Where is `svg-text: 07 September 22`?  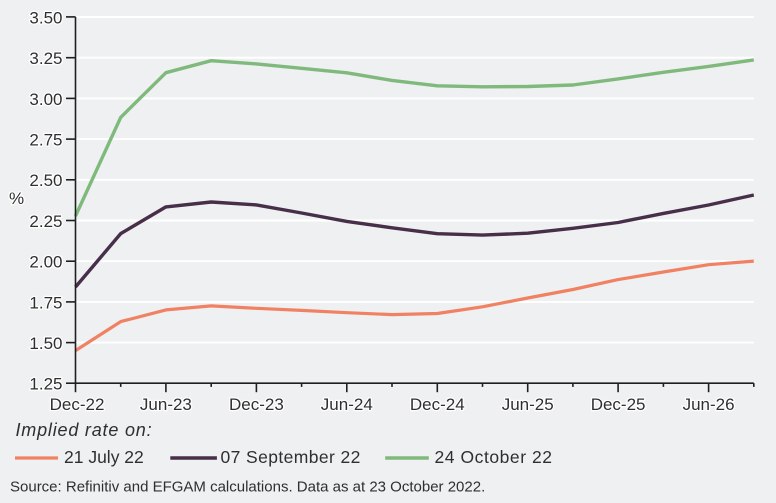
svg-text: 07 September 22 is located at coordinates (291, 457).